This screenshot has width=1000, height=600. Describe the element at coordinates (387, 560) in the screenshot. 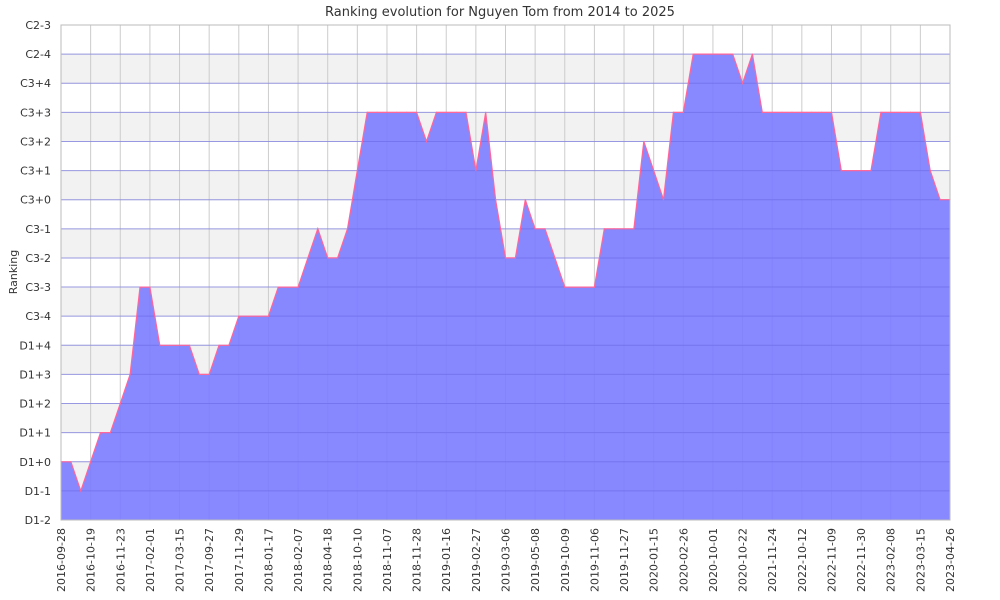

I see `x-tick-label: 2018-11-07` at that location.